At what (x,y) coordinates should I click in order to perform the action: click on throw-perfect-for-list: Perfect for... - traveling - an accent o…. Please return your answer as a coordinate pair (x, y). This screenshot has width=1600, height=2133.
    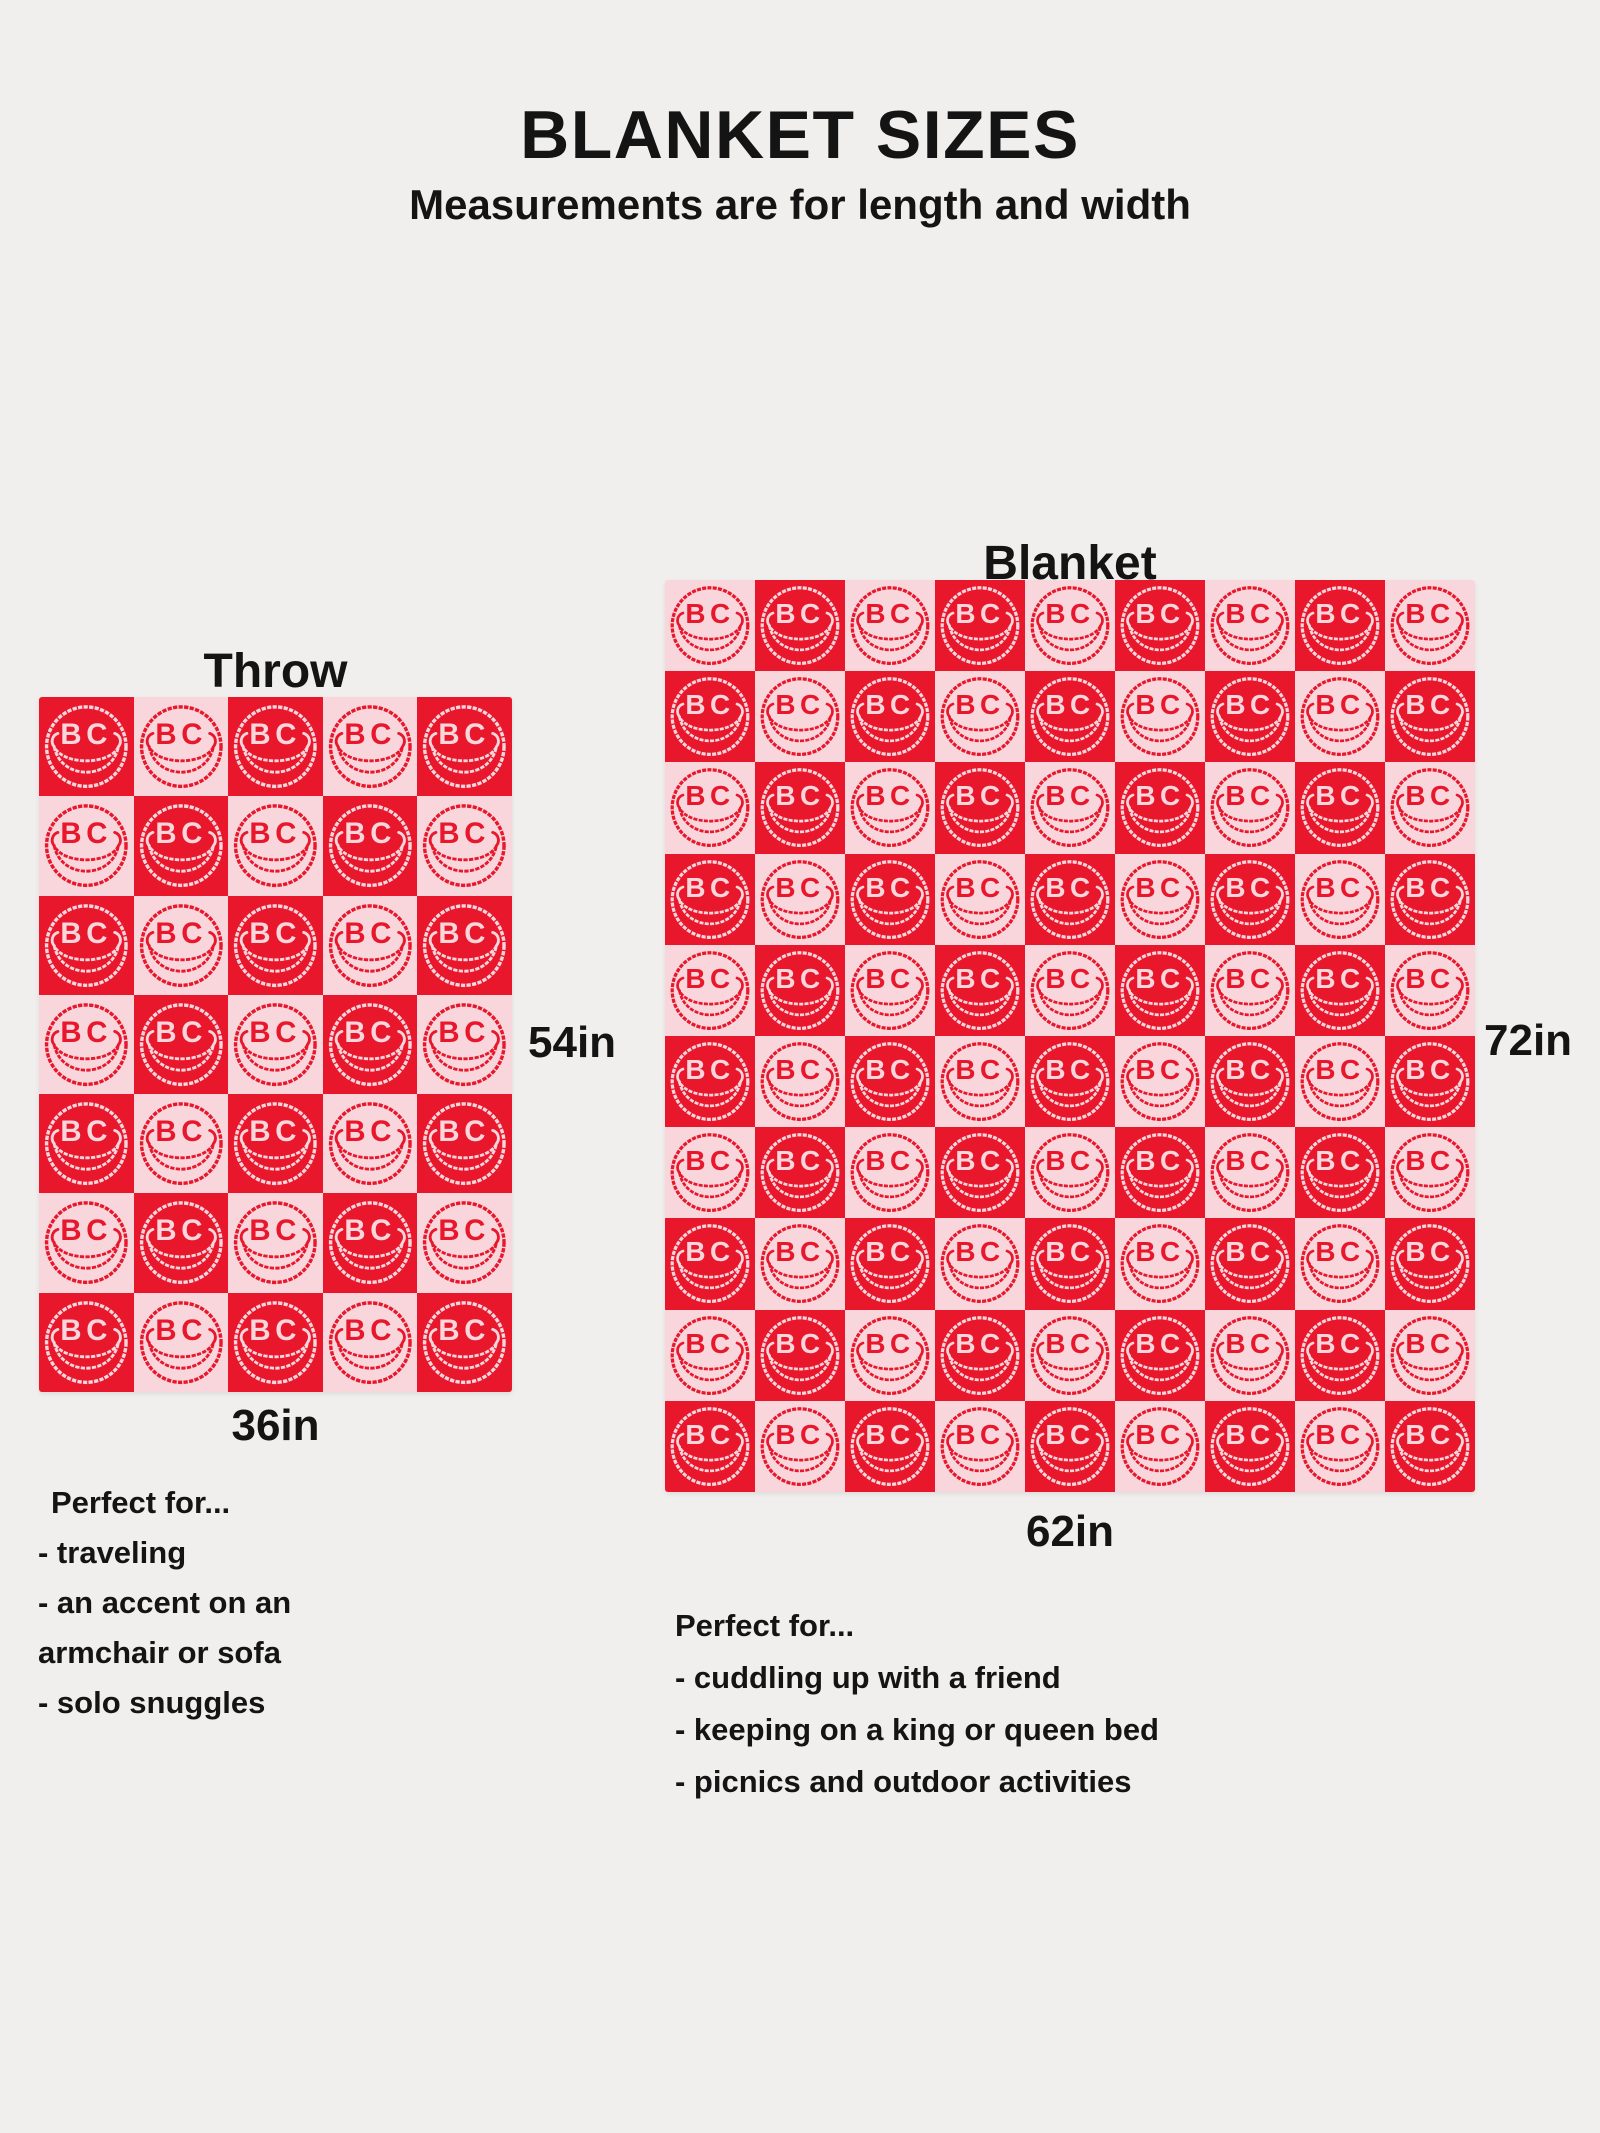
    Looking at the image, I should click on (210, 1603).